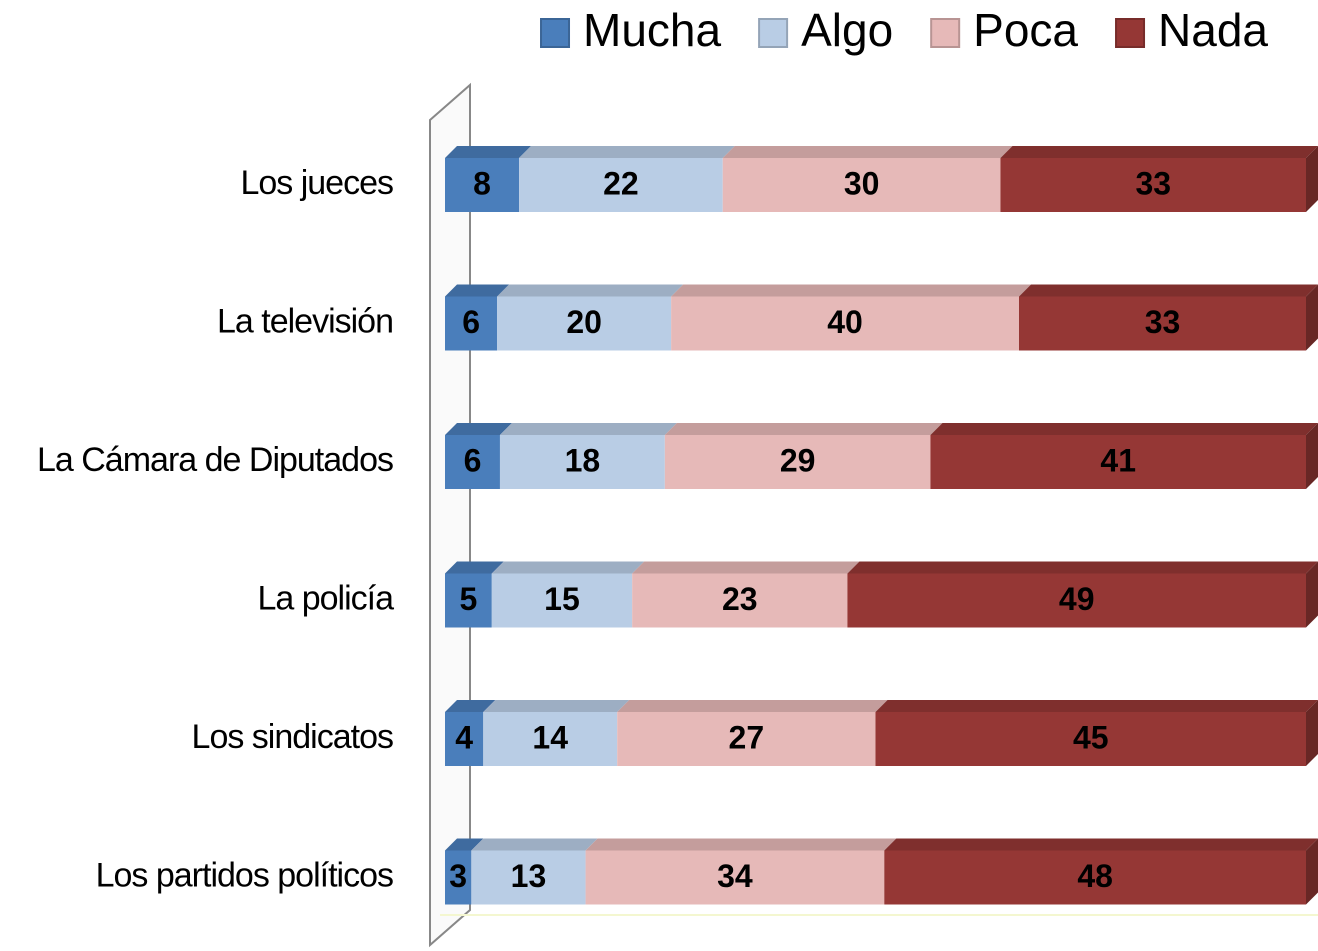 The image size is (1318, 951). I want to click on legend-label: Algo, so click(847, 30).